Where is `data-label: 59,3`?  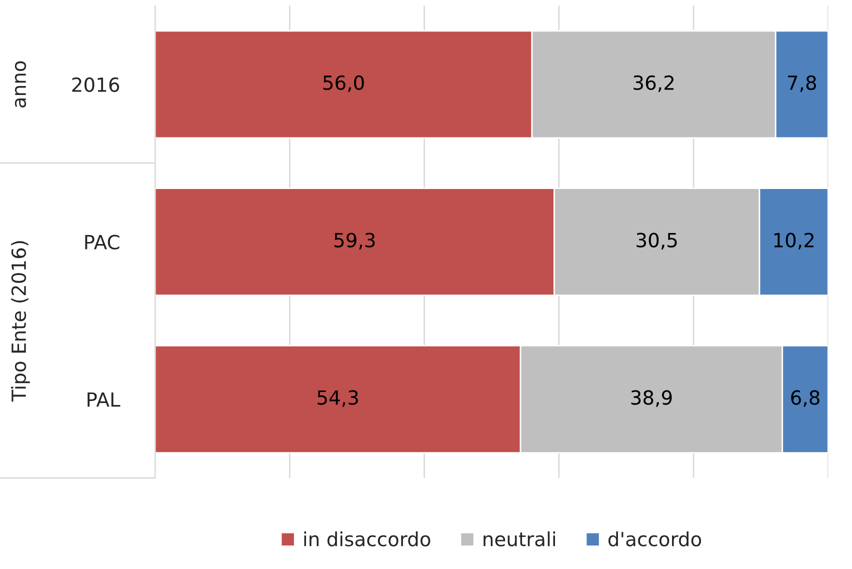 data-label: 59,3 is located at coordinates (354, 241).